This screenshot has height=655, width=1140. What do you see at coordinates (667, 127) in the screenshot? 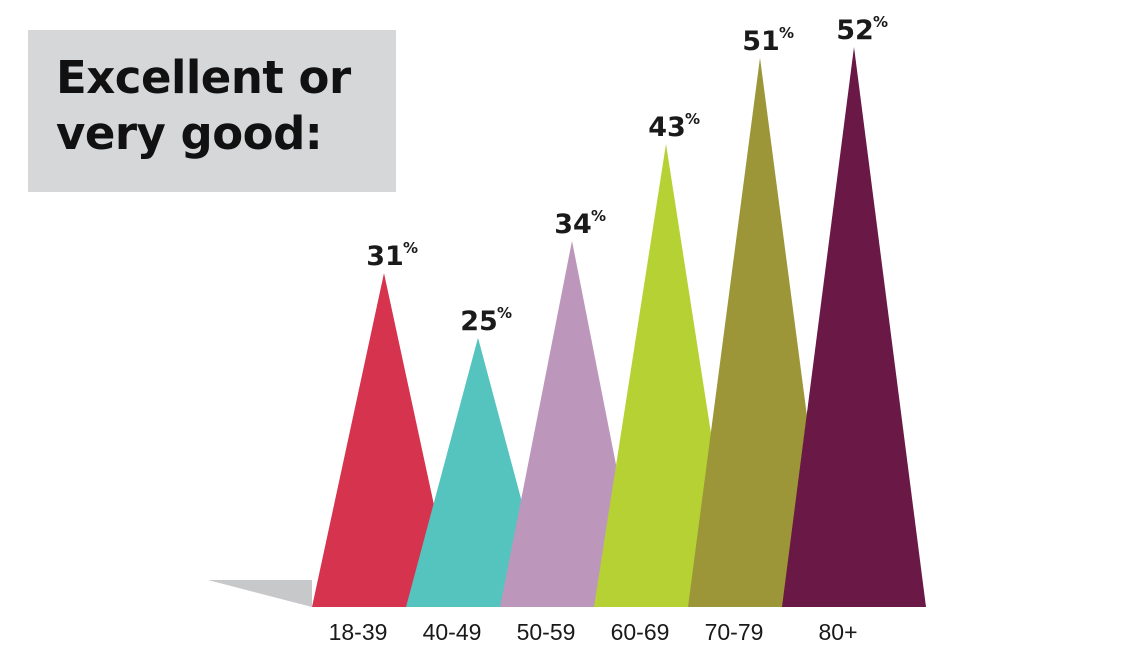
I see `value-label-60-69: 43` at bounding box center [667, 127].